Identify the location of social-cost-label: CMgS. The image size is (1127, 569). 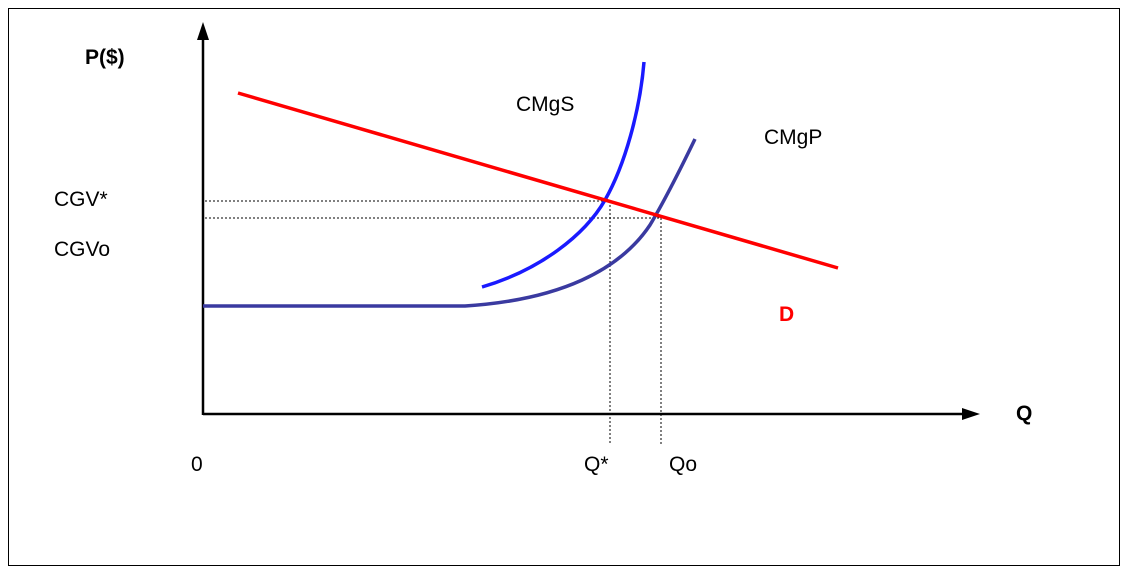
(545, 104).